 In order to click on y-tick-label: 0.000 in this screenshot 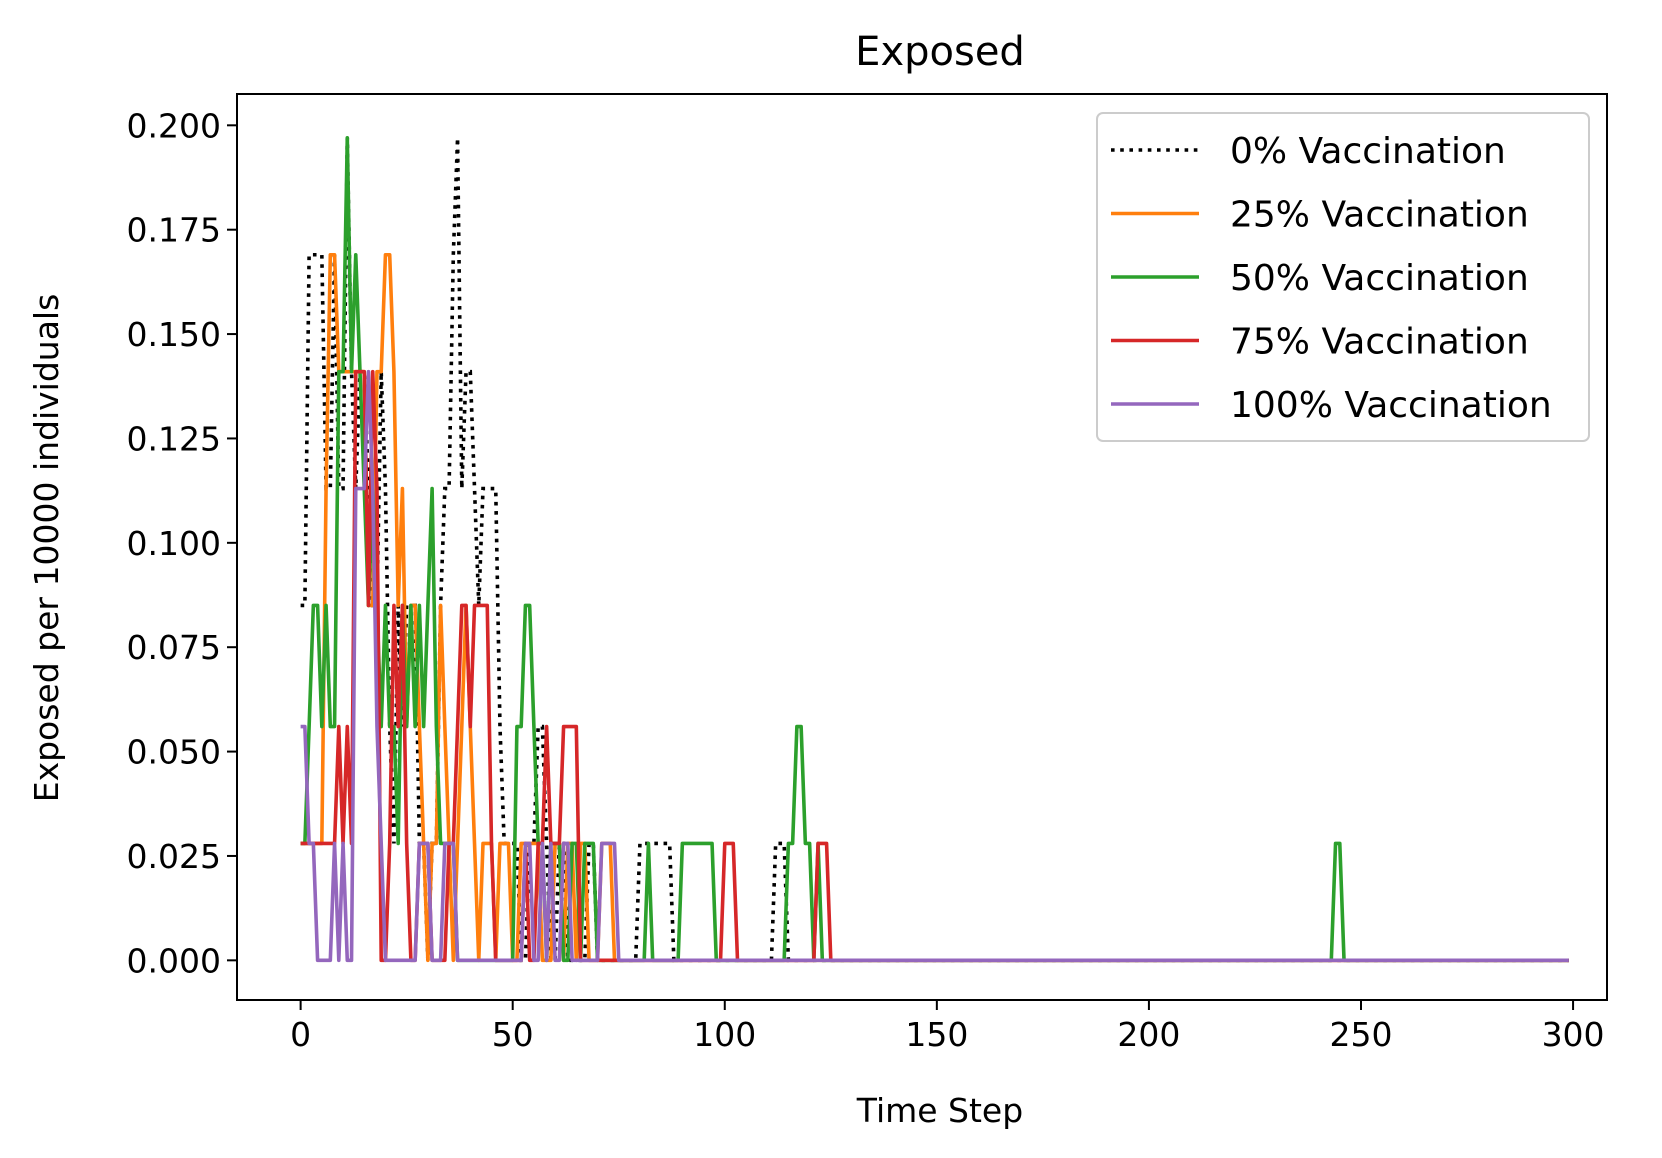, I will do `click(174, 960)`.